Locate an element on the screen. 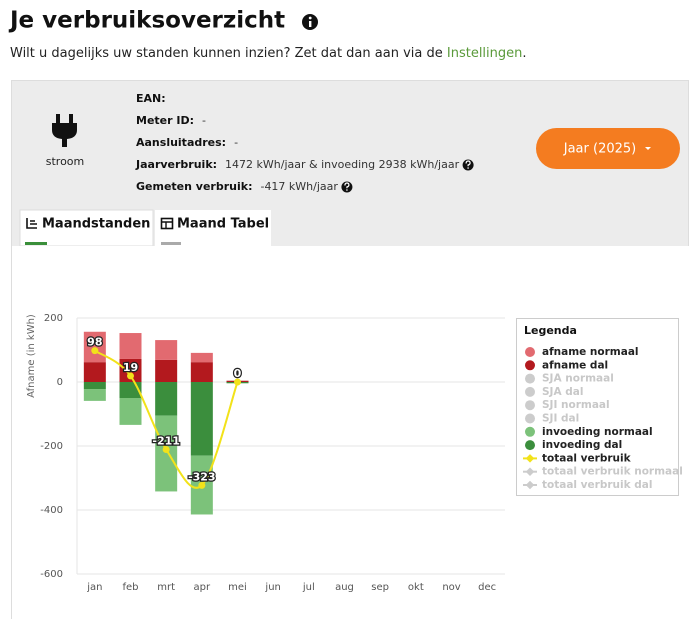 The height and width of the screenshot is (623, 690). x-tick-label: mrt is located at coordinates (166, 587).